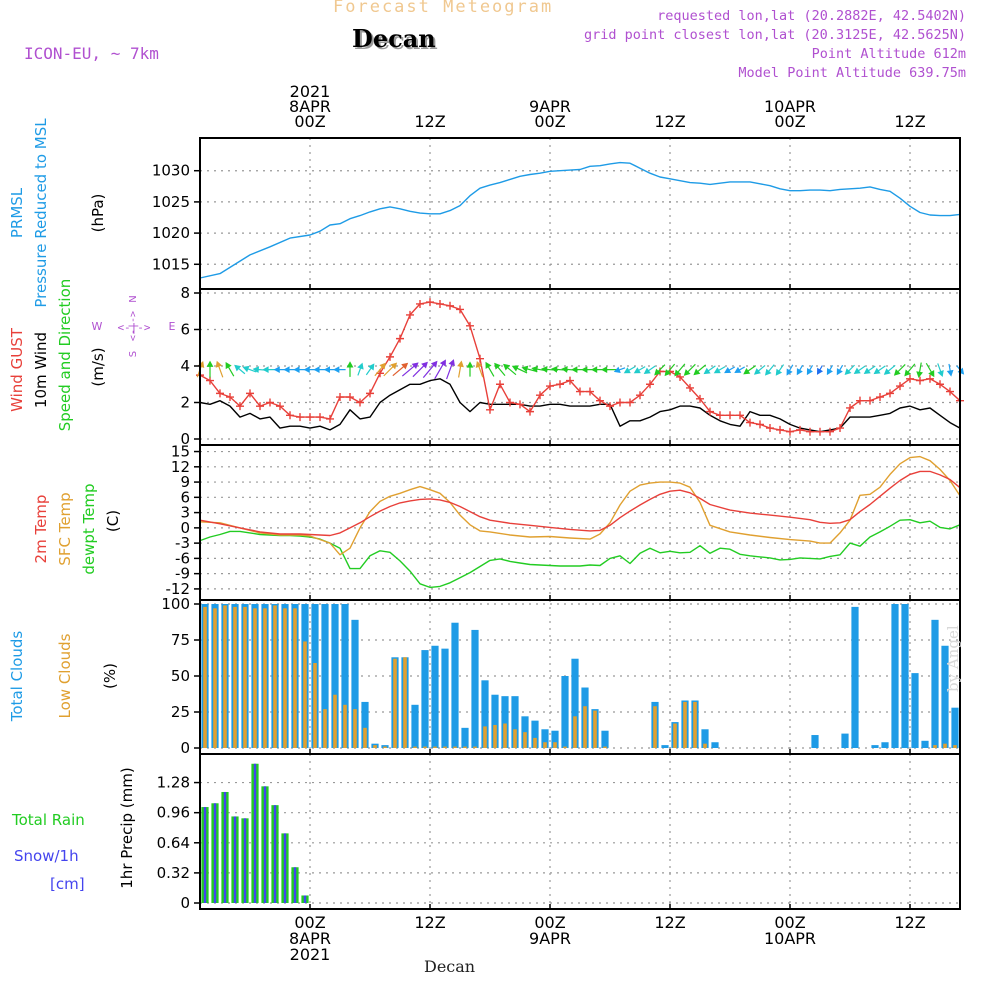 The image size is (1000, 1000). I want to click on y-tick-label: 1.28, so click(173, 783).